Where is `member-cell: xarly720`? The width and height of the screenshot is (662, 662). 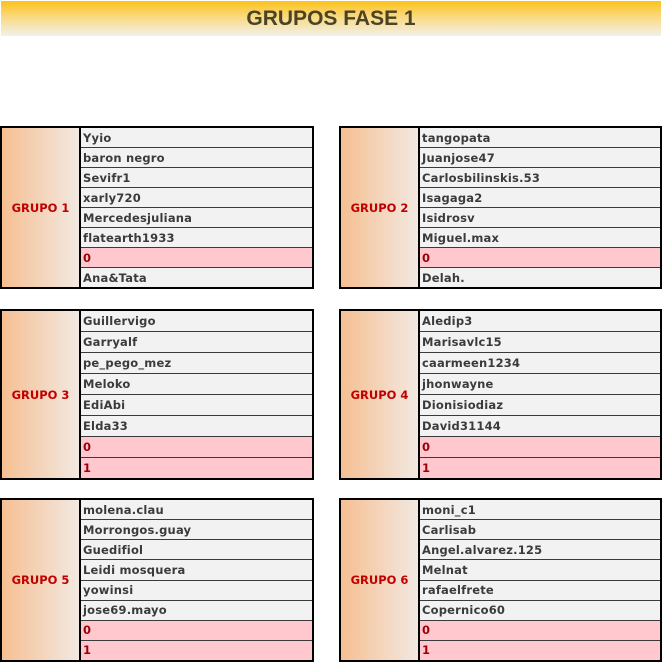
member-cell: xarly720 is located at coordinates (196, 198).